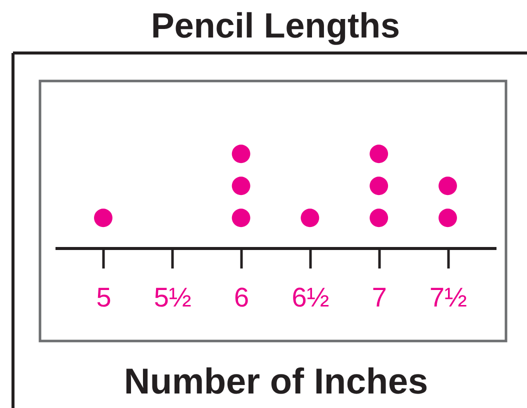 This screenshot has height=408, width=527. I want to click on x-axis-title: Number of Inches, so click(276, 381).